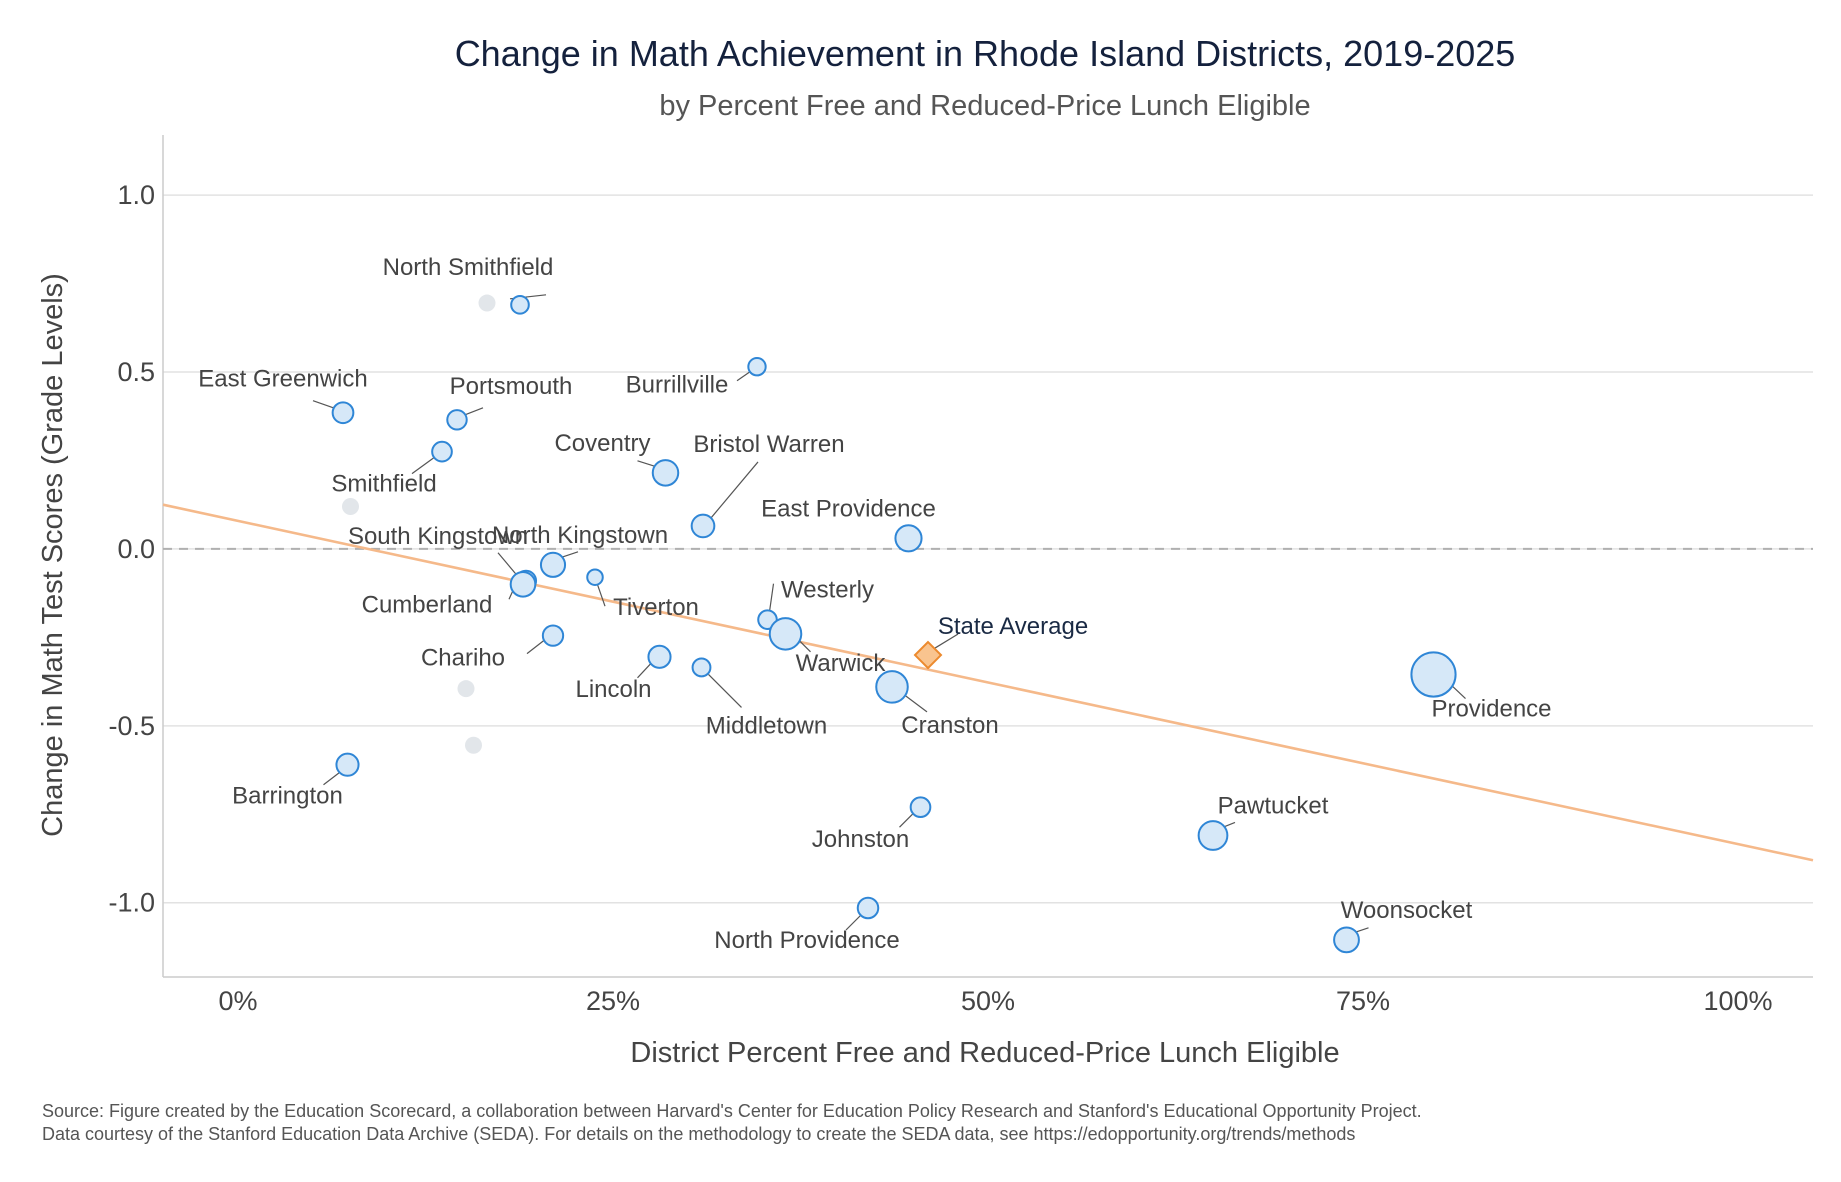 The image size is (1841, 1182). I want to click on leader-warwick, so click(804, 646).